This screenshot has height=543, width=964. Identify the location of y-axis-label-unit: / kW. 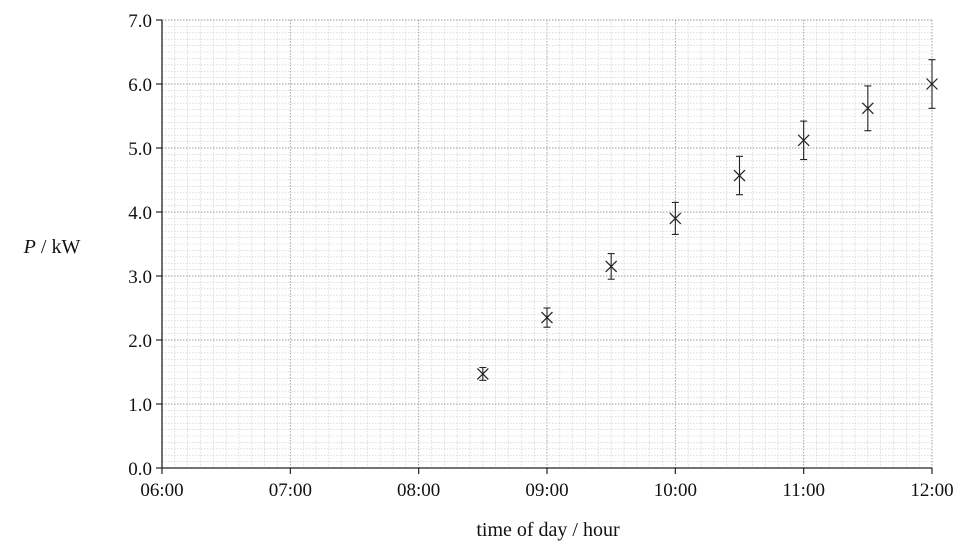
(58, 247).